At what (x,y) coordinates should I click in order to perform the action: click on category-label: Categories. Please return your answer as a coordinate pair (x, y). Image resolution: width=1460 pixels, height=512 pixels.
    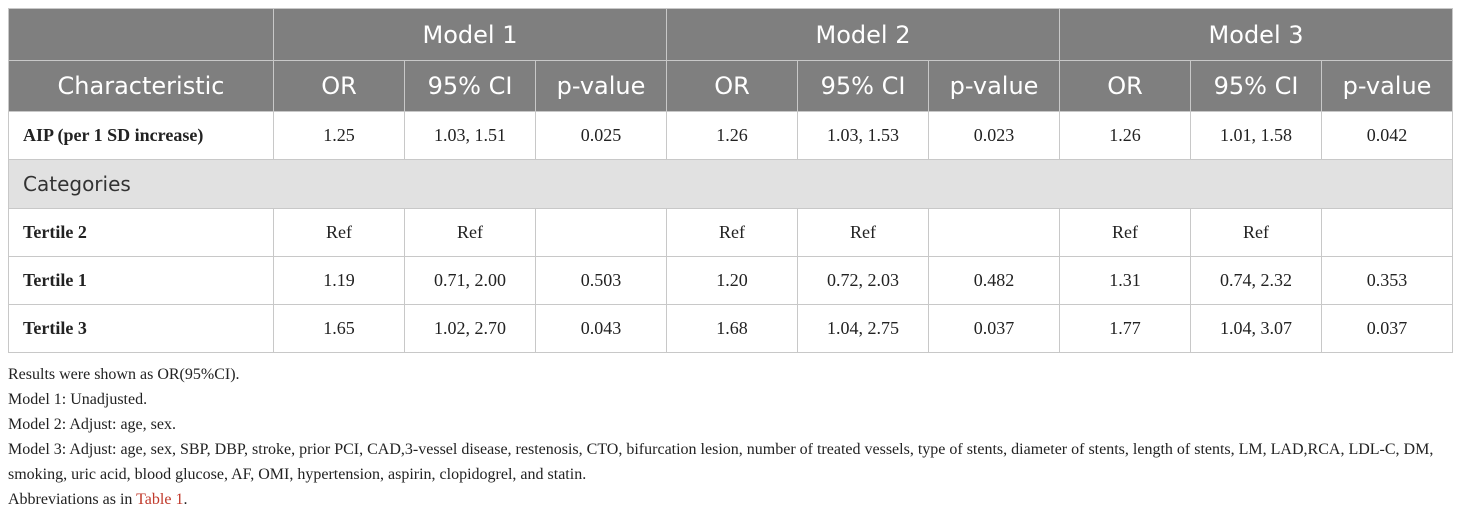
    Looking at the image, I should click on (730, 184).